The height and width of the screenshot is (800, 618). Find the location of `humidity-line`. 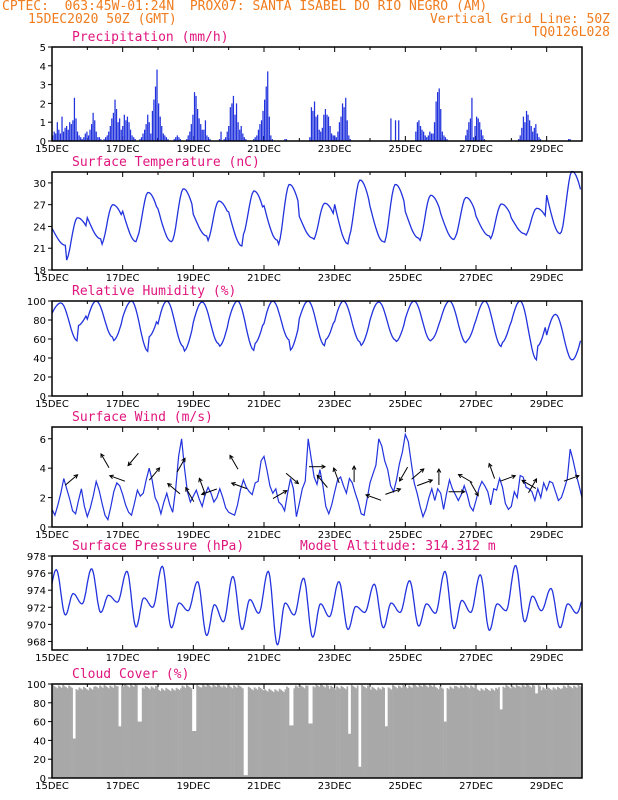

humidity-line is located at coordinates (316, 331).